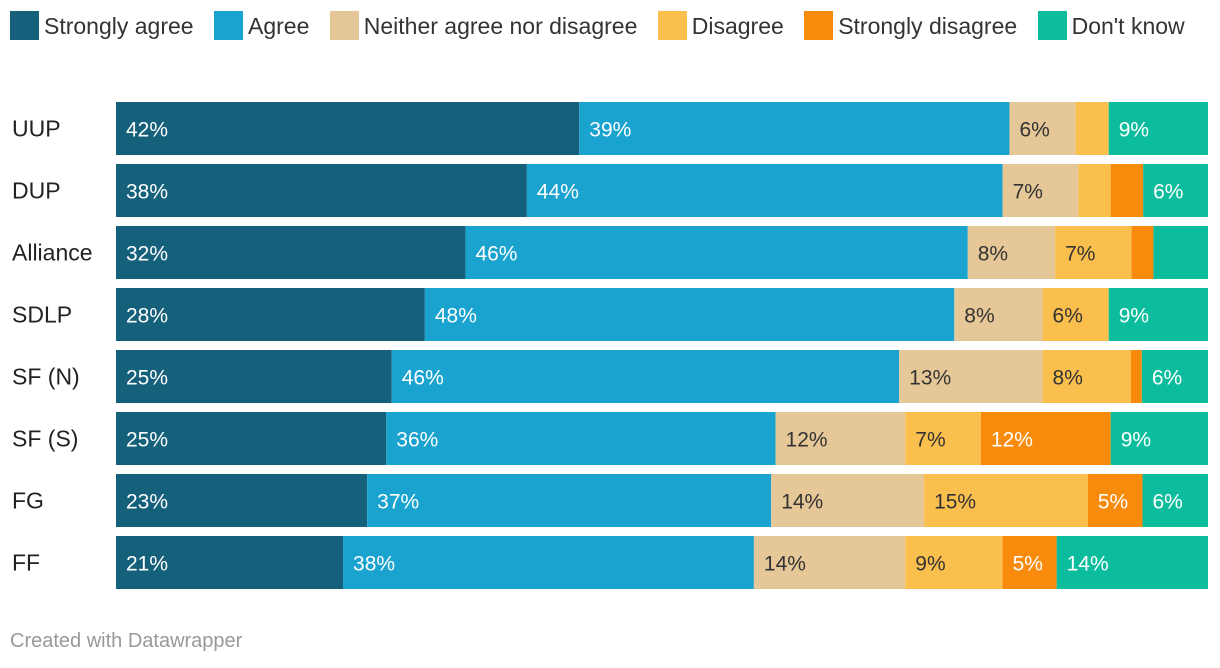 This screenshot has width=1220, height=668. I want to click on data-label: 39%, so click(610, 130).